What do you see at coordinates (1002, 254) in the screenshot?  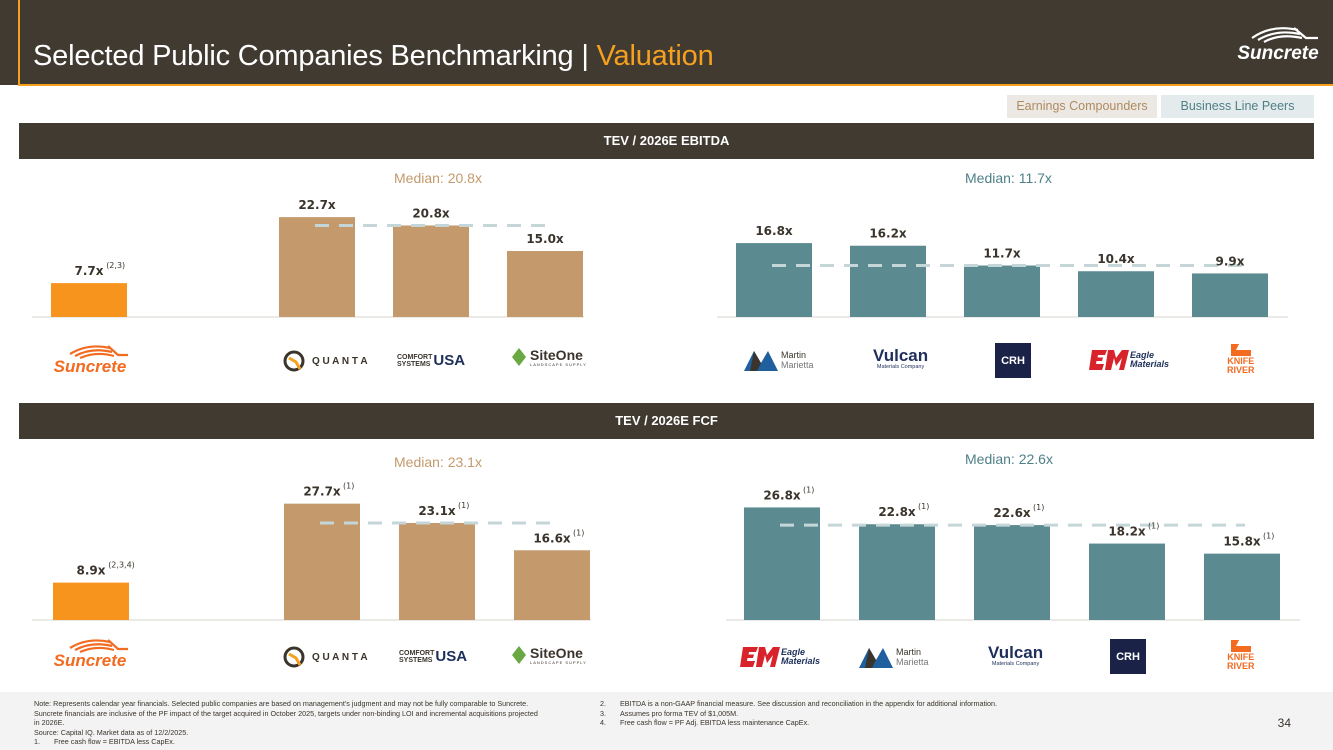 I see `data-label: 11.7x` at bounding box center [1002, 254].